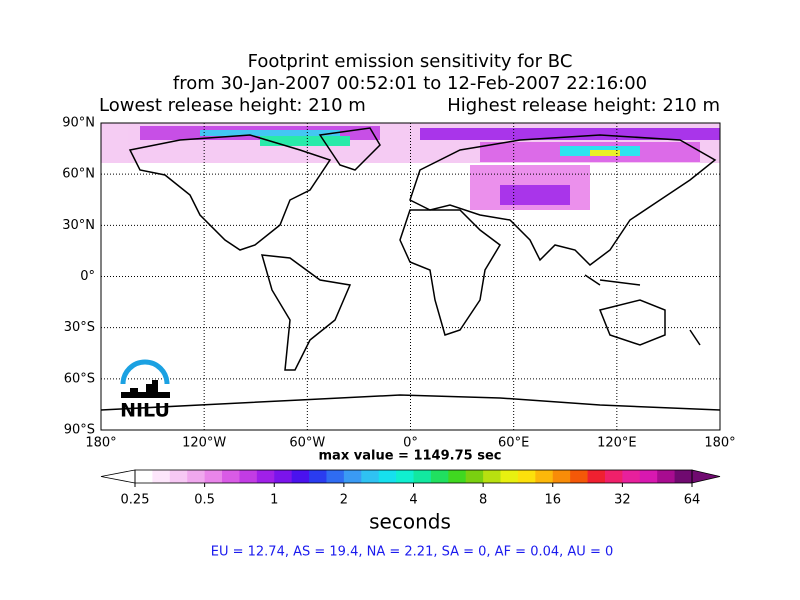 The width and height of the screenshot is (800, 600). What do you see at coordinates (513, 443) in the screenshot?
I see `lon-label: 60°E` at bounding box center [513, 443].